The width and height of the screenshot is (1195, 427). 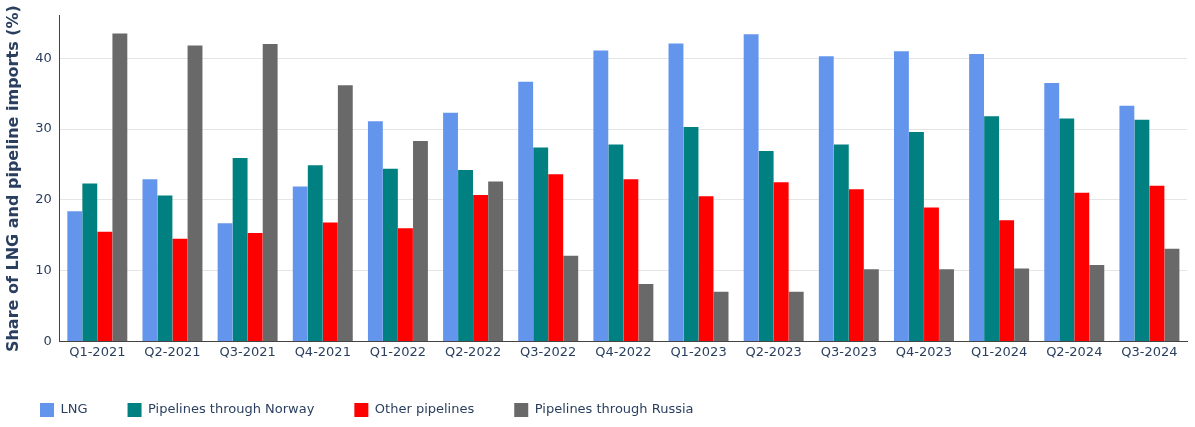 What do you see at coordinates (43, 128) in the screenshot?
I see `y-tick-label: 30` at bounding box center [43, 128].